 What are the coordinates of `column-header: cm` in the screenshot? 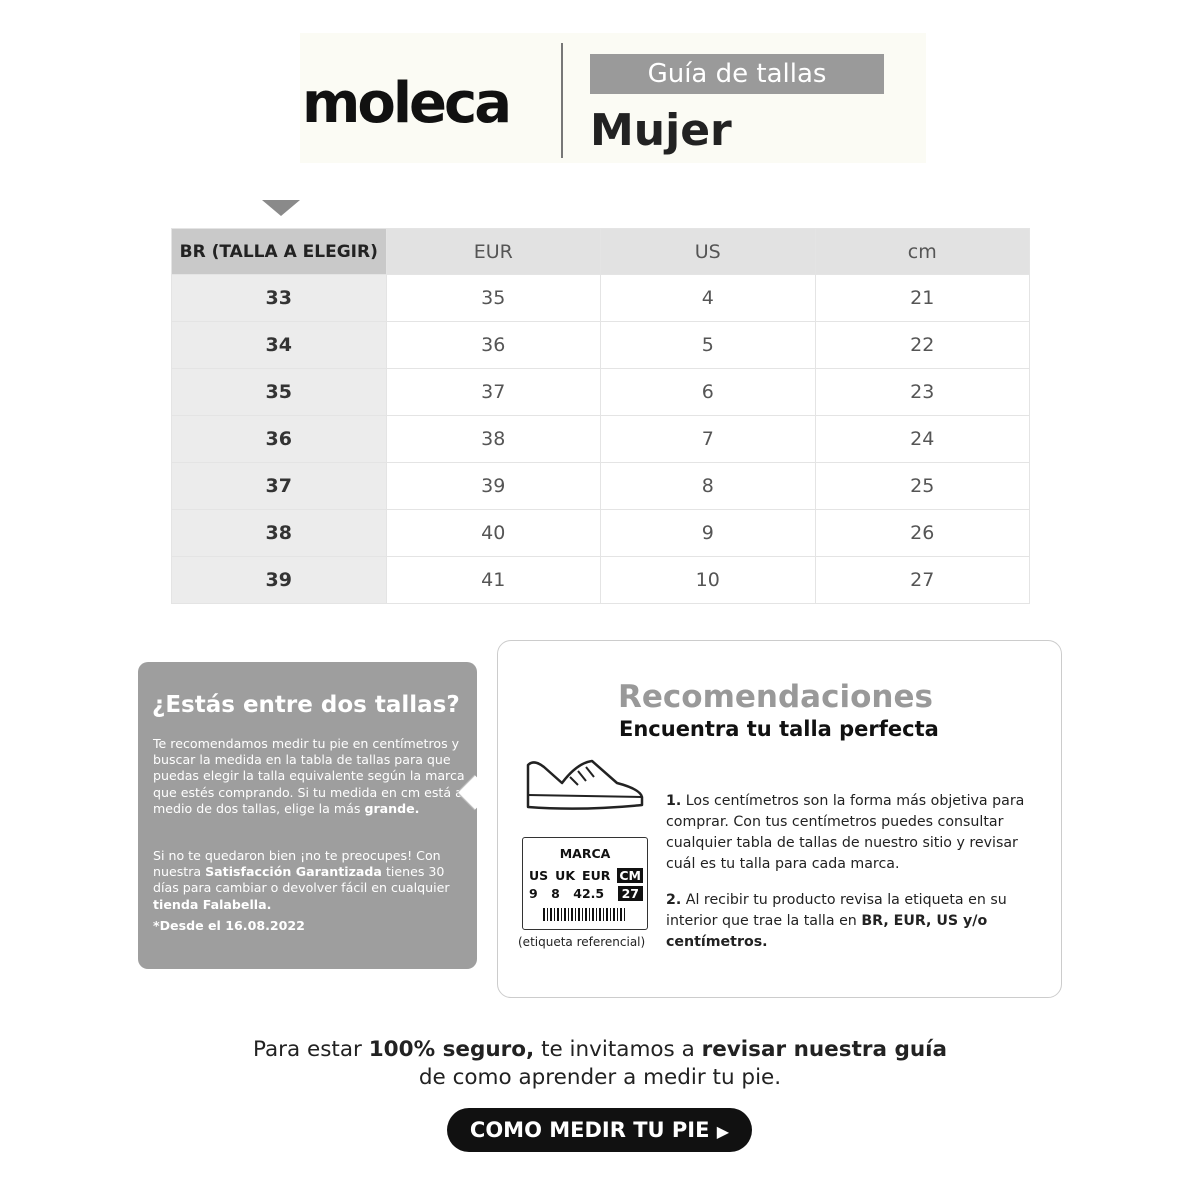 It's located at (922, 251).